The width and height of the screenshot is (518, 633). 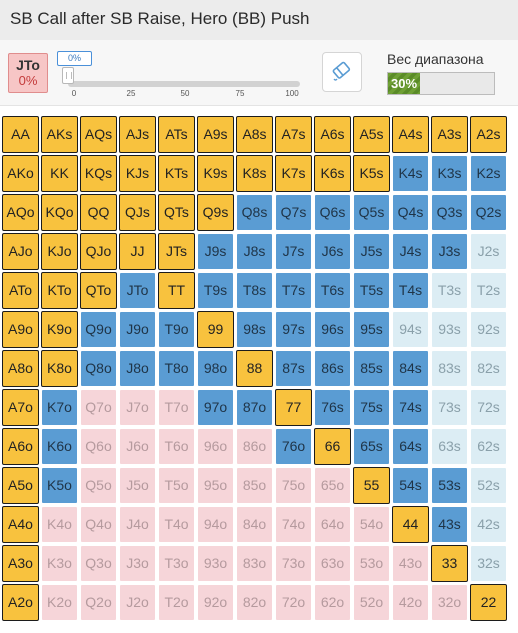 I want to click on hand-cell-54o: 54o, so click(x=371, y=524).